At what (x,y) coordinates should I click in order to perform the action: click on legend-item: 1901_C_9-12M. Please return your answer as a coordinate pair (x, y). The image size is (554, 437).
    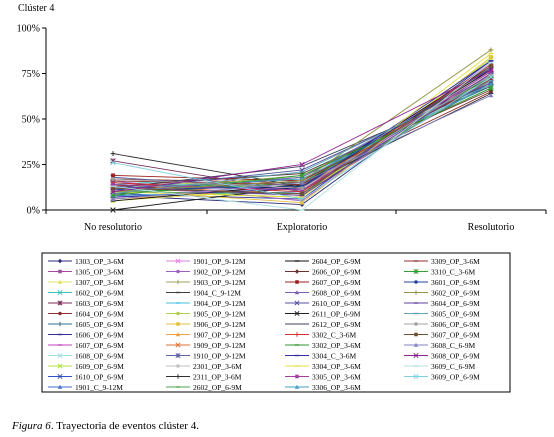
    Looking at the image, I should click on (85, 387).